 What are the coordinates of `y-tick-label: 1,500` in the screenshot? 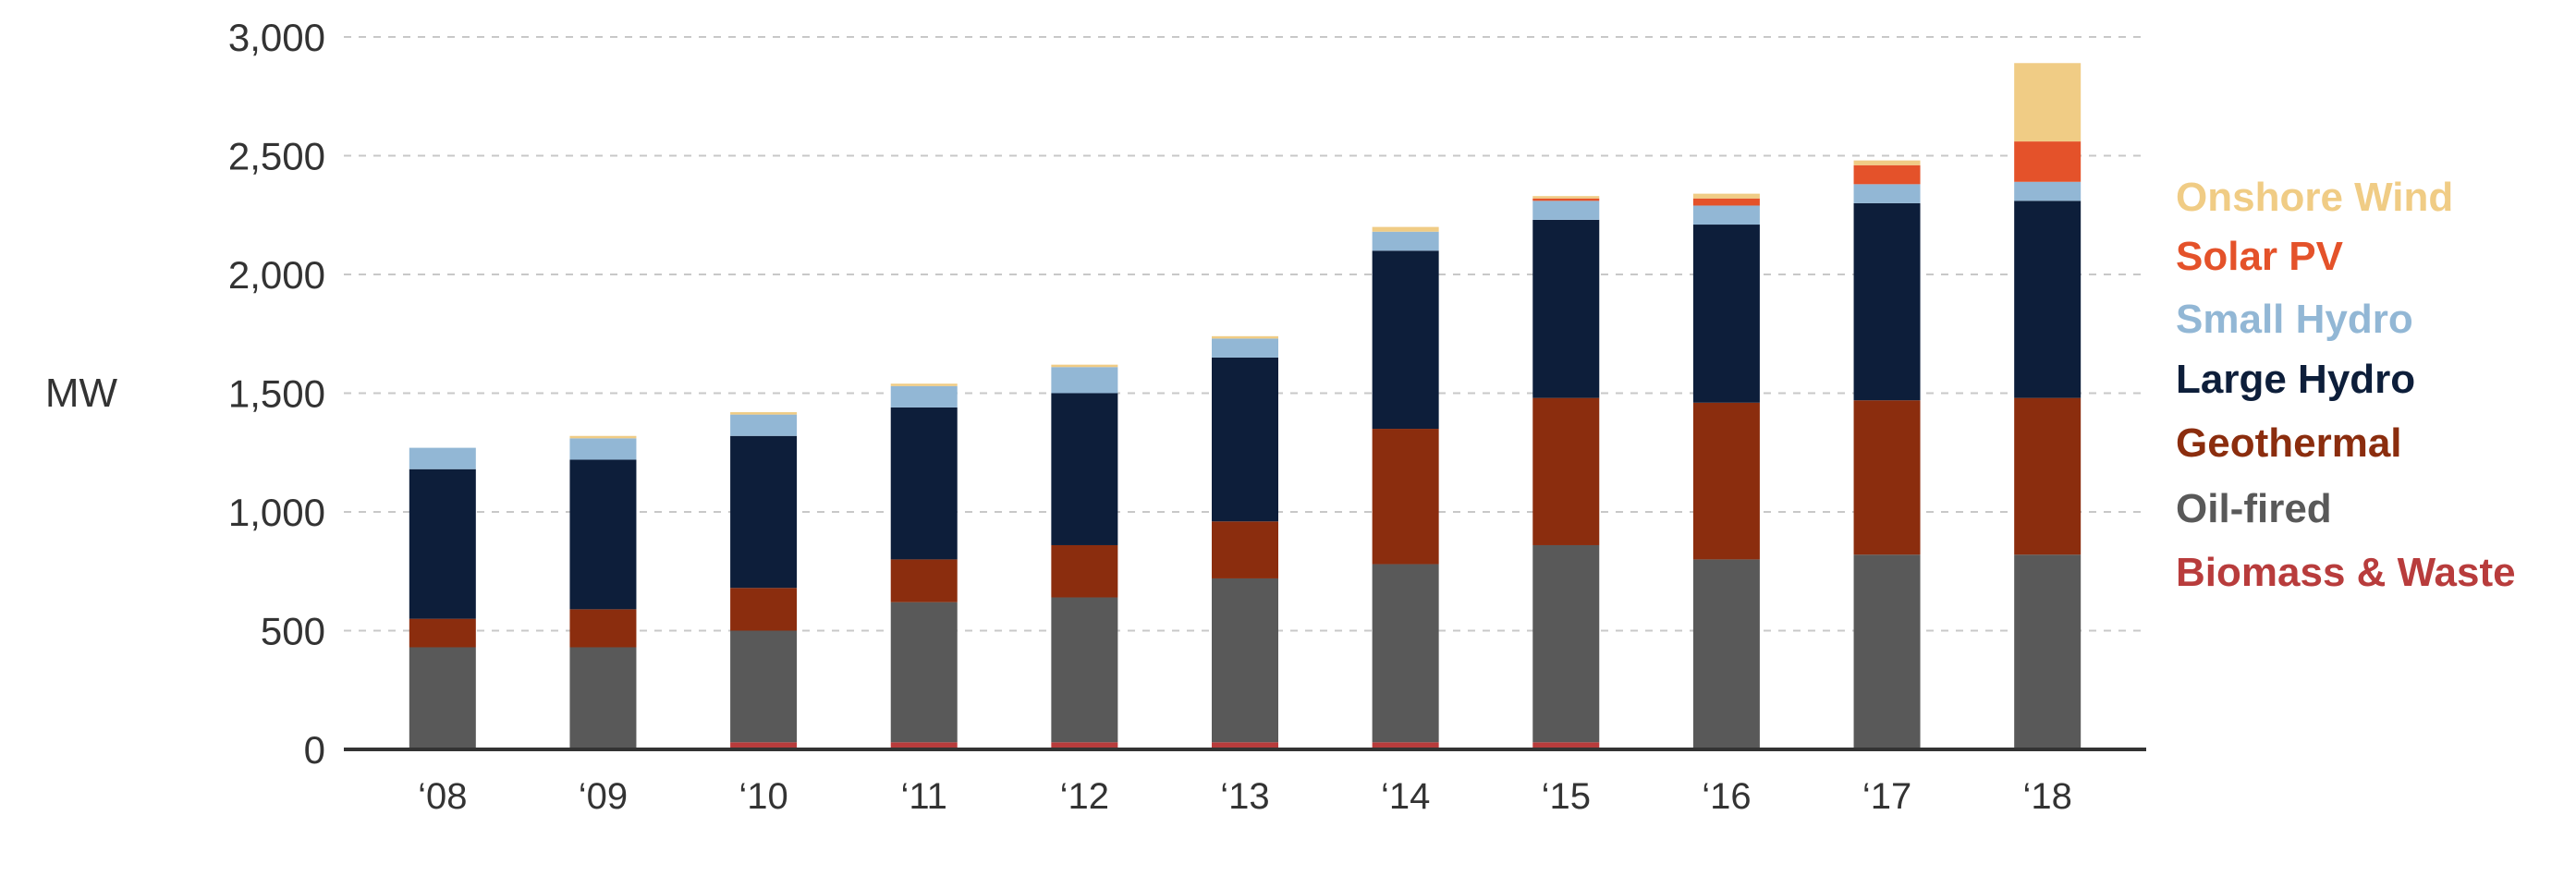 It's located at (276, 394).